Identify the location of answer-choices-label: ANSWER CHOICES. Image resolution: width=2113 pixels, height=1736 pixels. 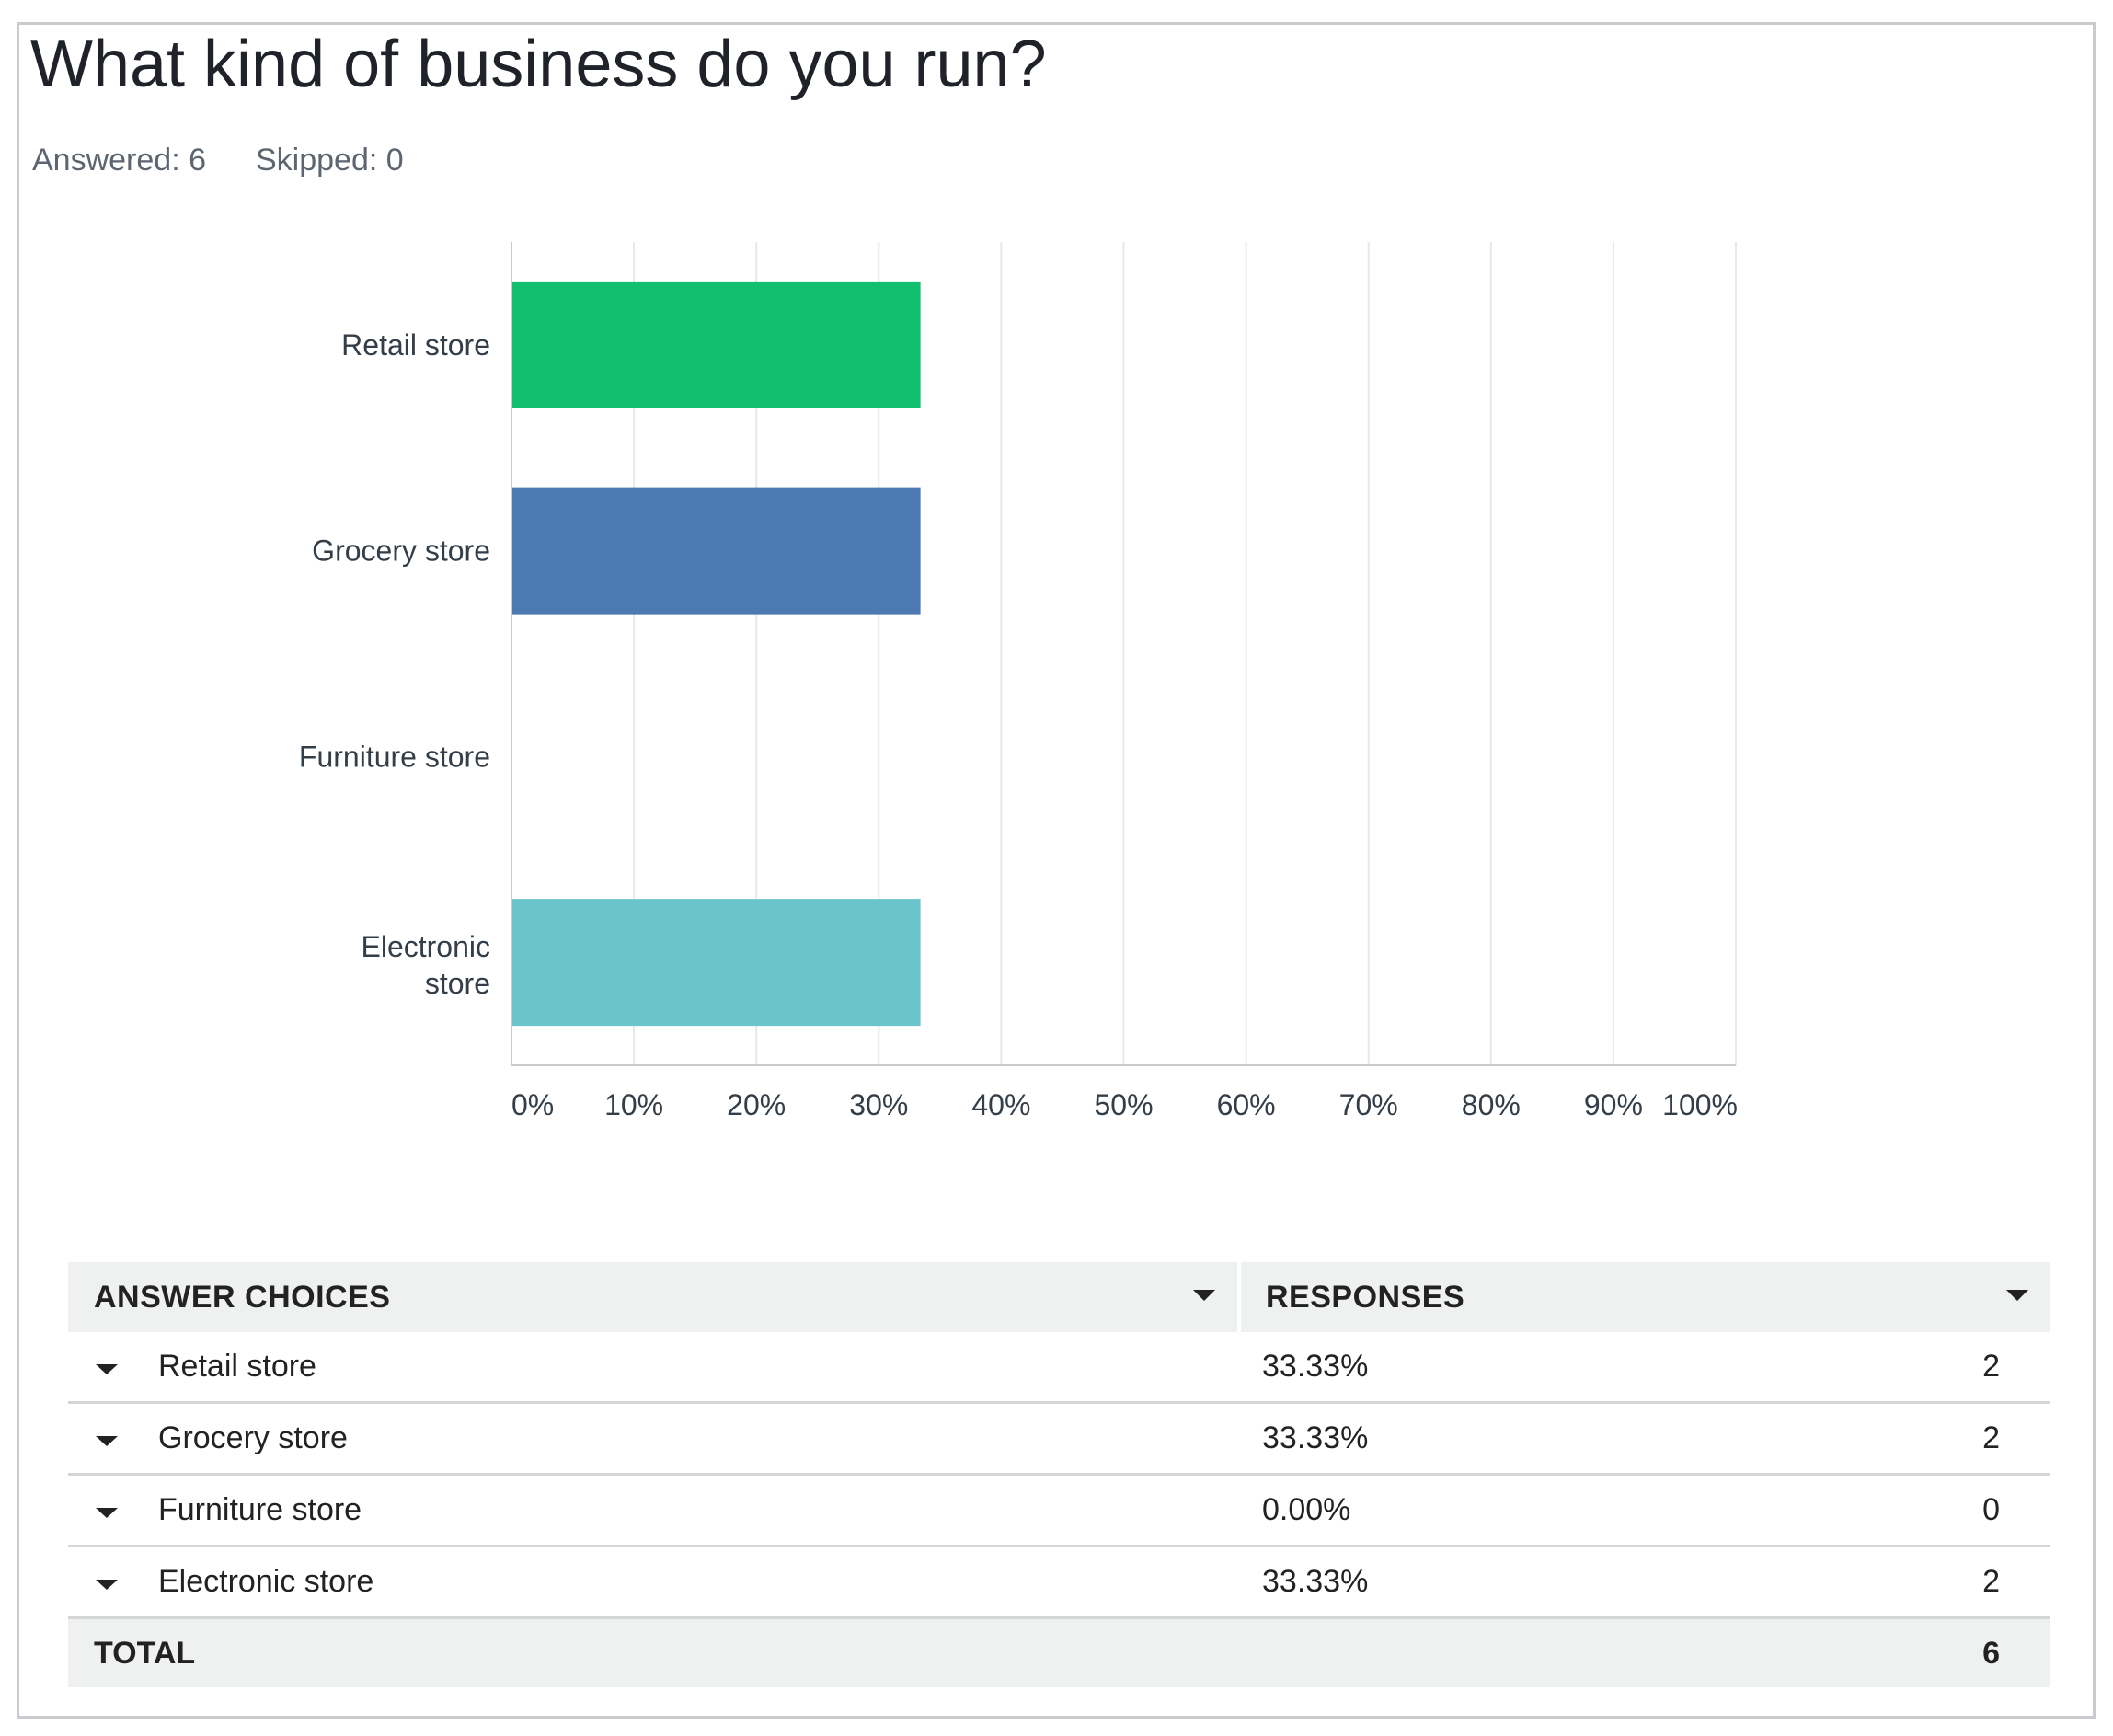
(242, 1297).